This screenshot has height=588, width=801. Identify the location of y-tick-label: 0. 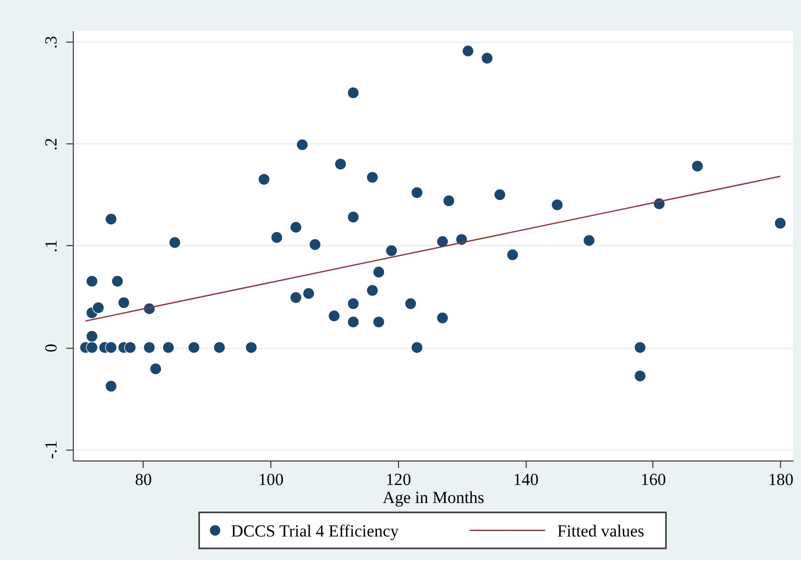
(50, 348).